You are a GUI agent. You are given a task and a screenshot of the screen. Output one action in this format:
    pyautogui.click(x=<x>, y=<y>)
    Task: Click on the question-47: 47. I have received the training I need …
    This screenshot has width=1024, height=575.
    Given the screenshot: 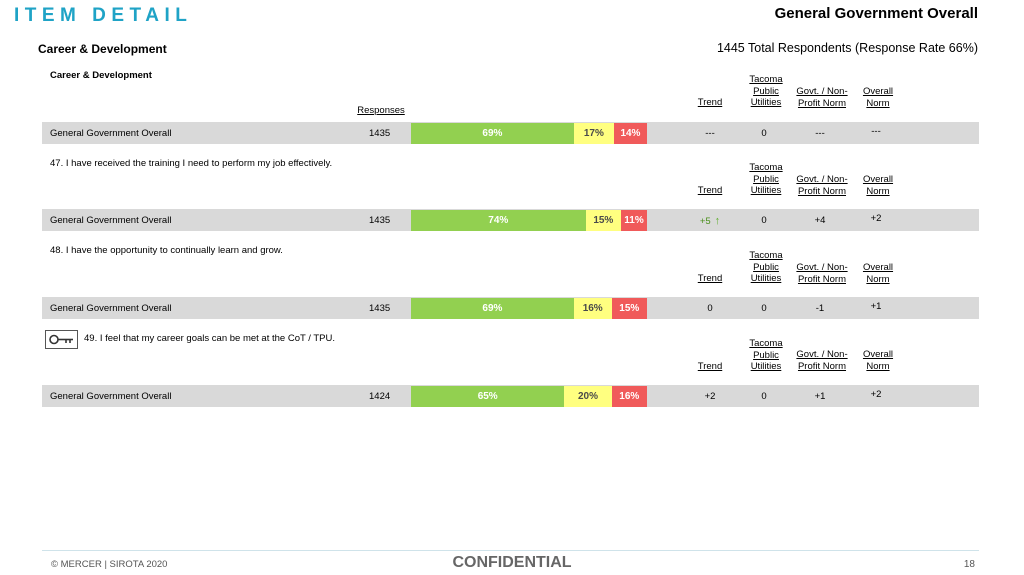 What is the action you would take?
    pyautogui.click(x=191, y=163)
    